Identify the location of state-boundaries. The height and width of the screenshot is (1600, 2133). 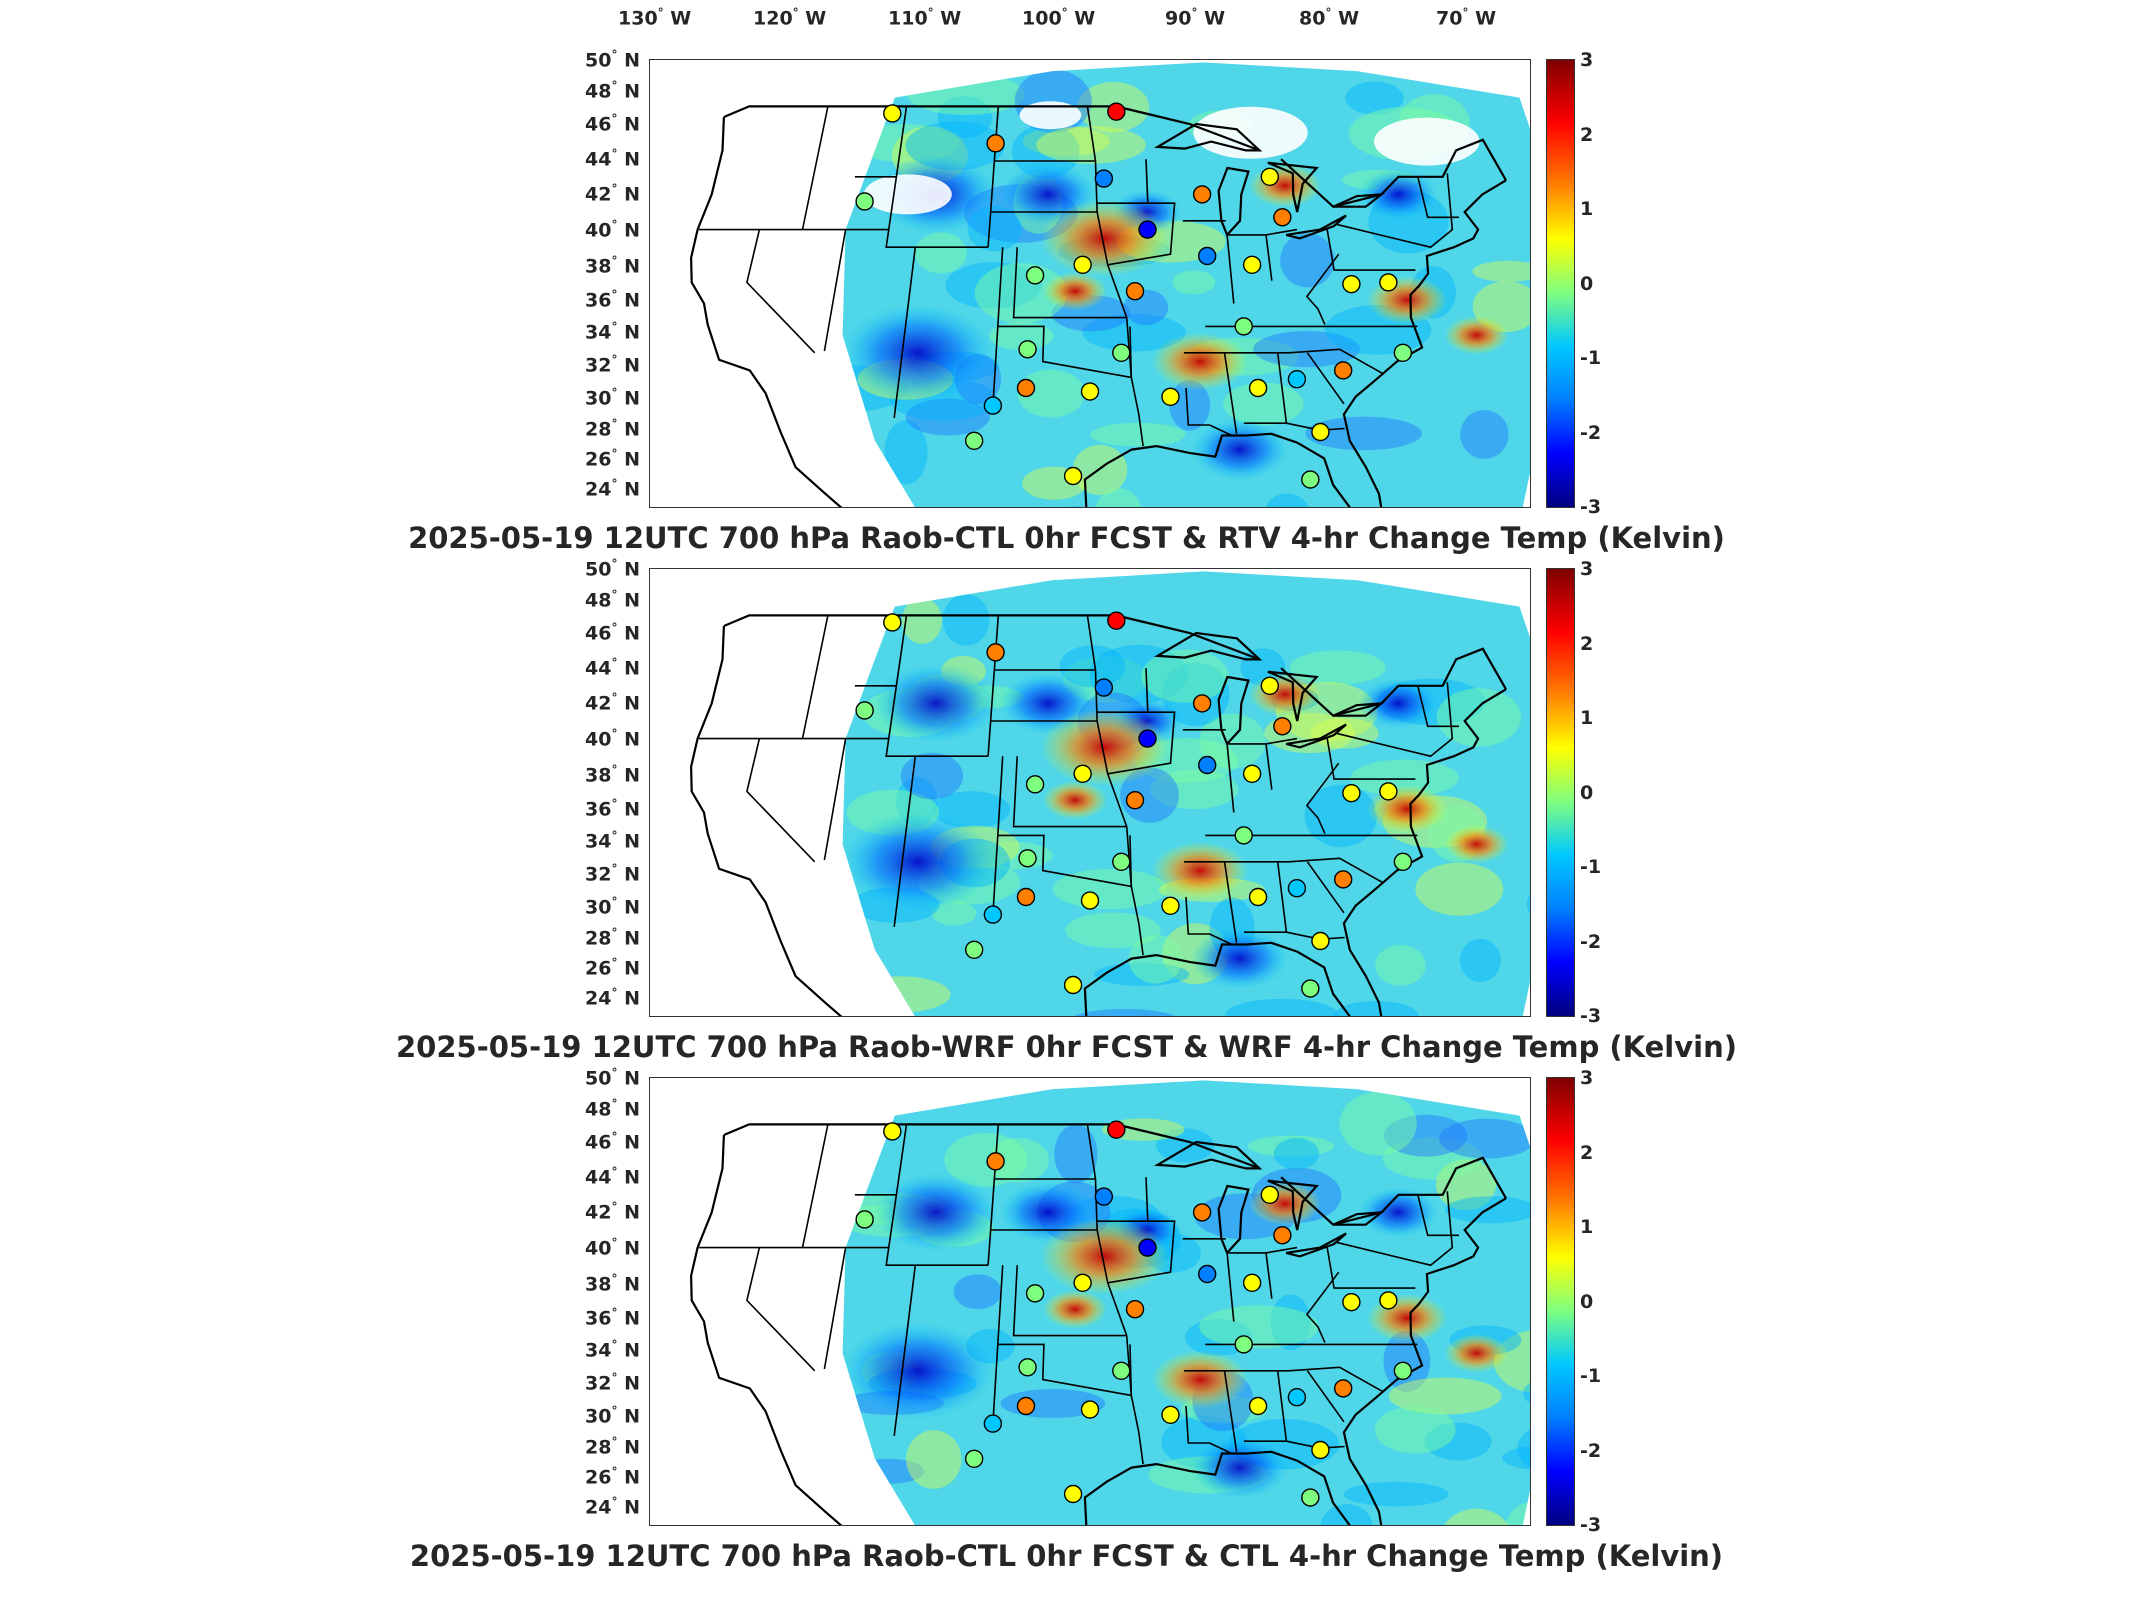
(1079, 1294).